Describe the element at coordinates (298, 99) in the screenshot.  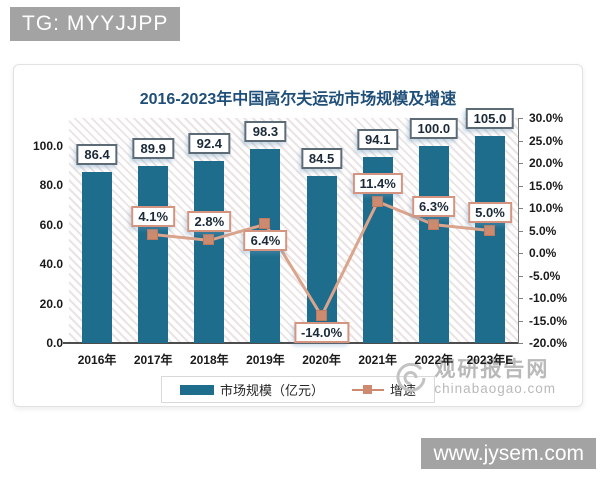
I see `chart-title: 2016-2023年中国高尔夫运动市场规模及增速` at that location.